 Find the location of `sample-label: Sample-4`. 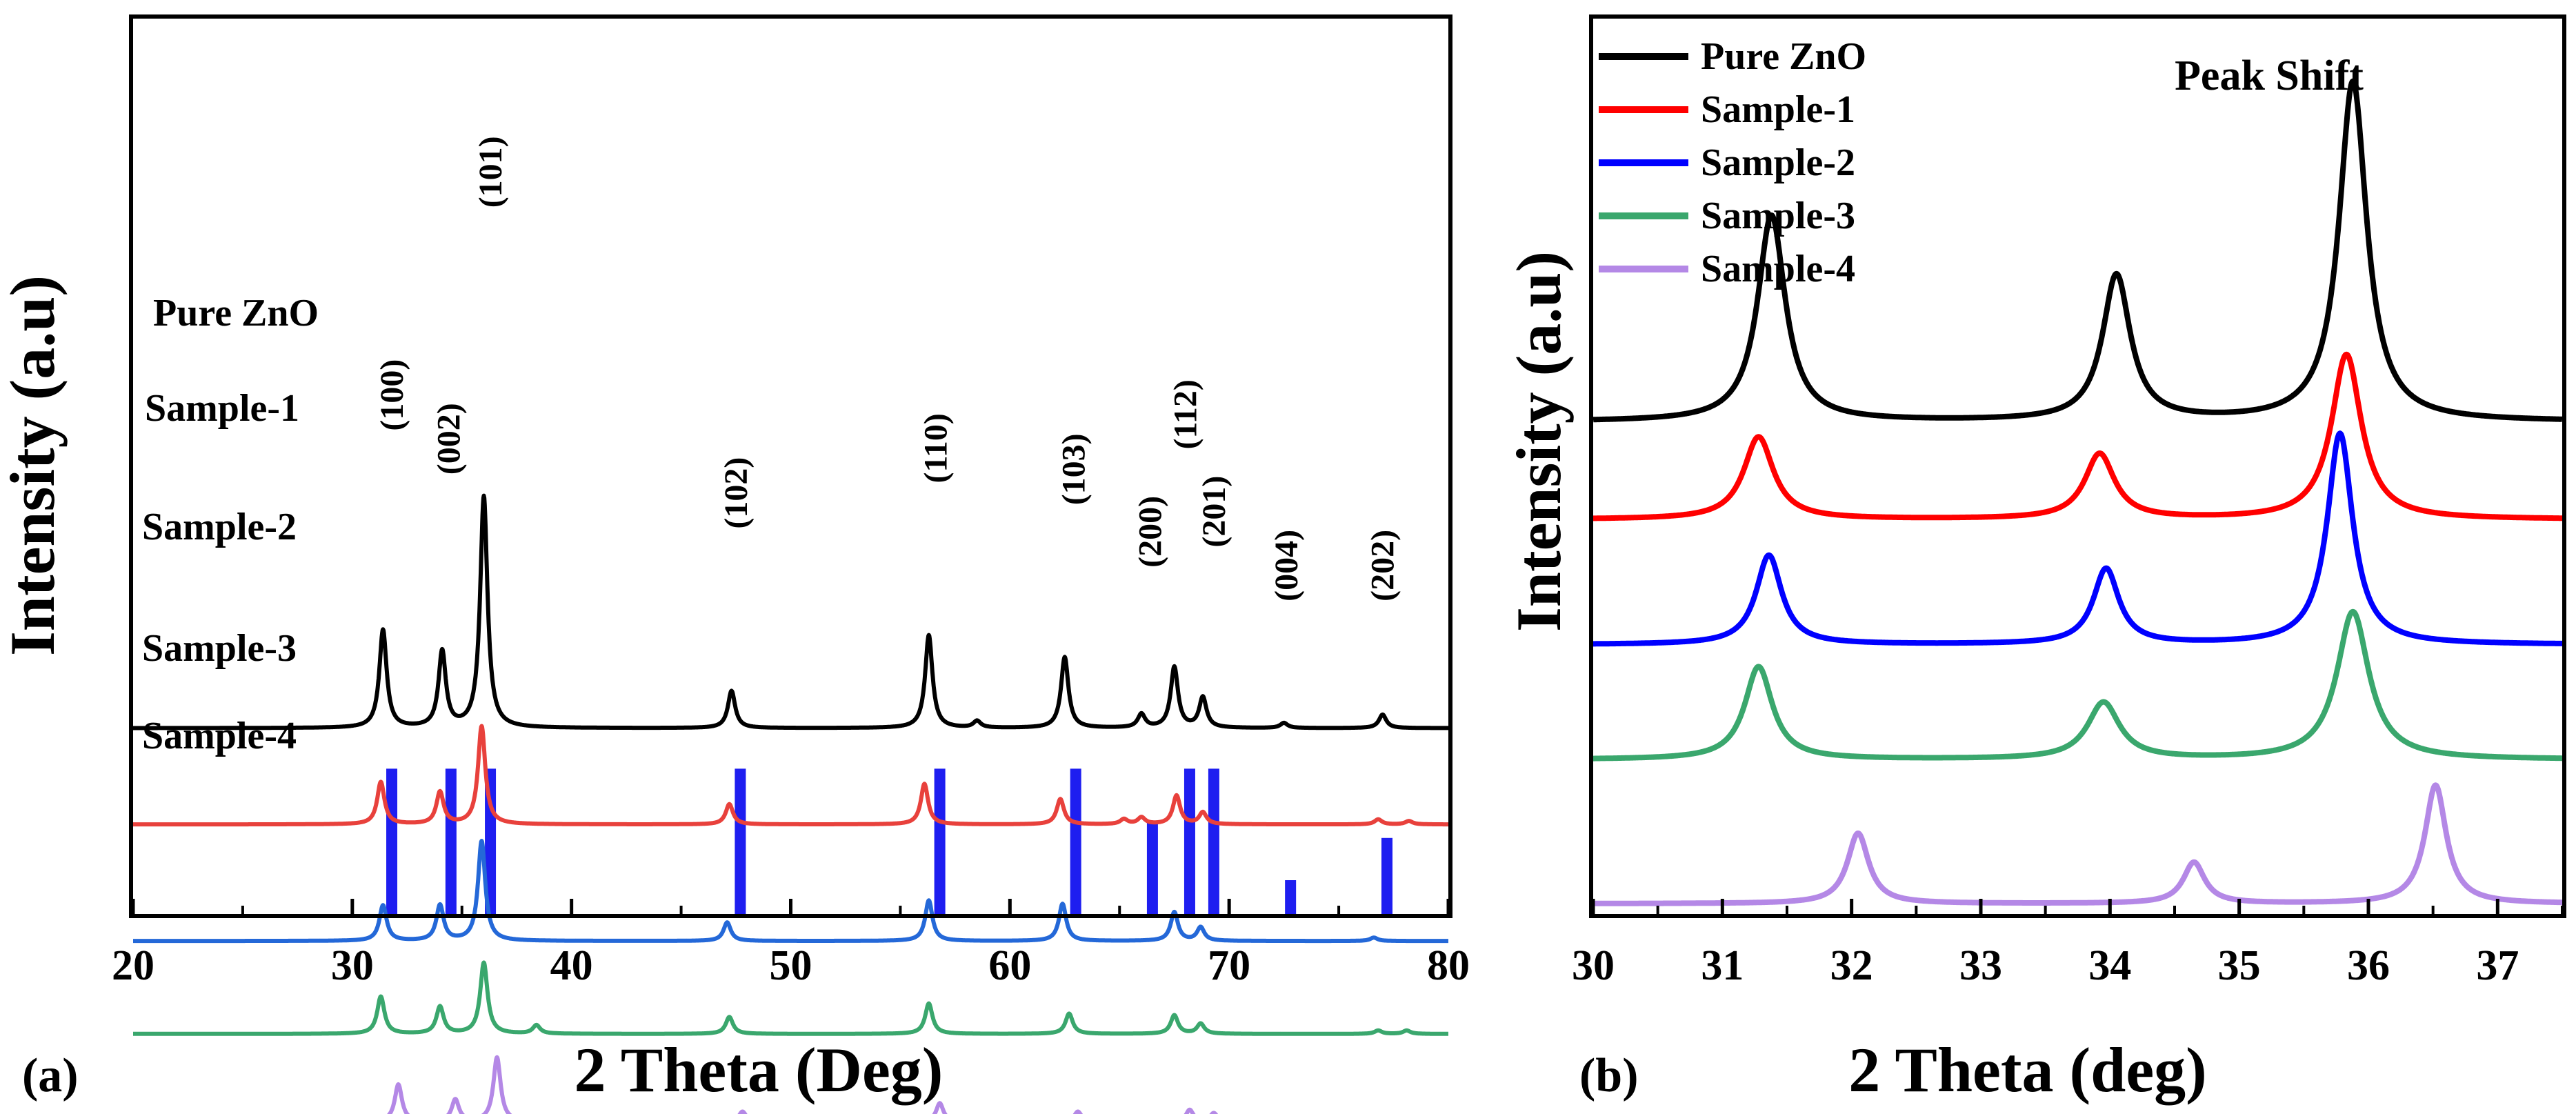

sample-label: Sample-4 is located at coordinates (219, 736).